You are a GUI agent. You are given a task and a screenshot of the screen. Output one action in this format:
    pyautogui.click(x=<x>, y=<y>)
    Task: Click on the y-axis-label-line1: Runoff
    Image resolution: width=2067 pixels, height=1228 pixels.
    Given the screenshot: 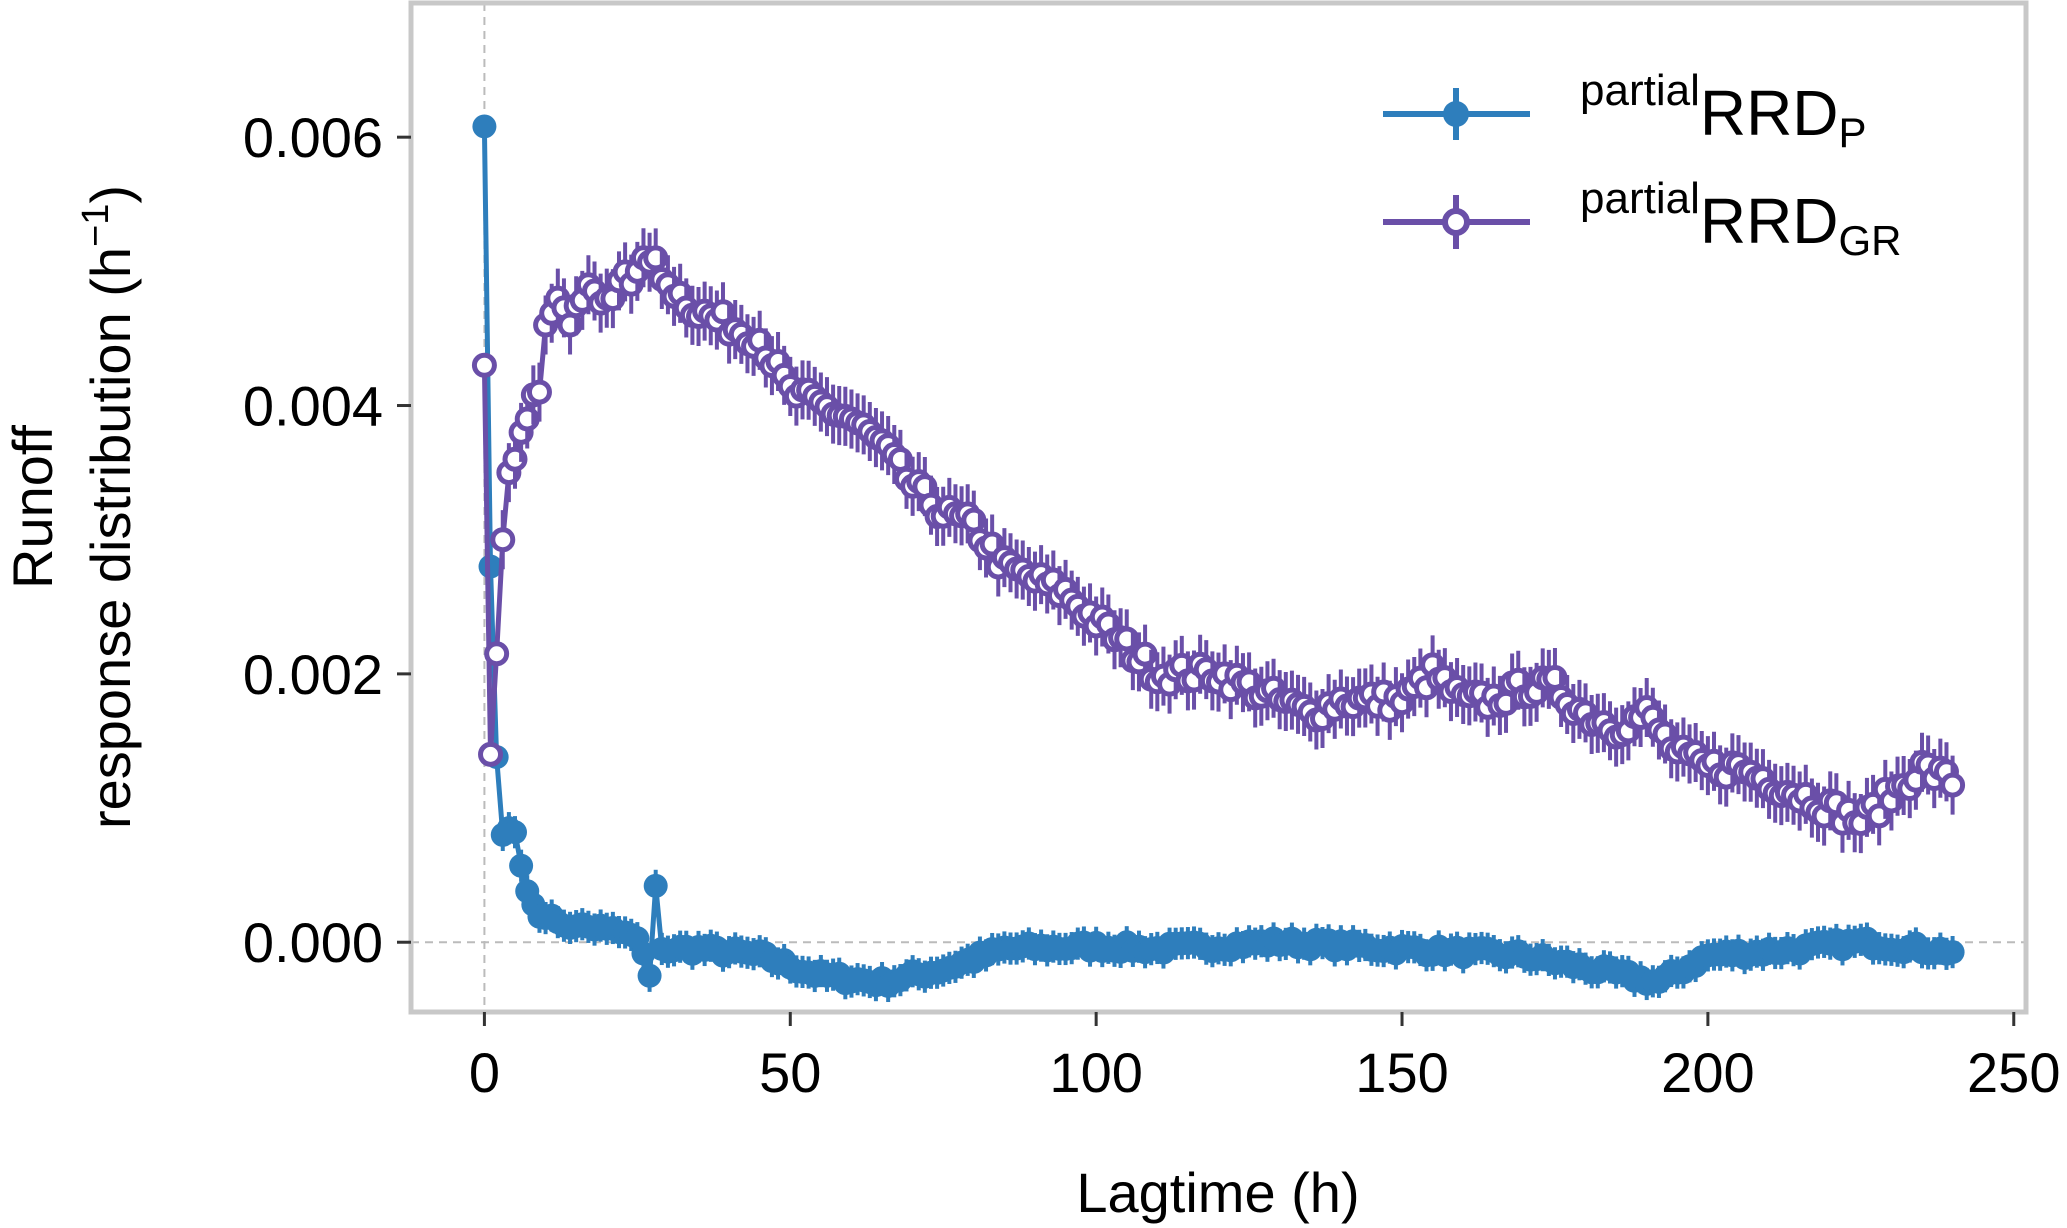 What is the action you would take?
    pyautogui.click(x=32, y=507)
    